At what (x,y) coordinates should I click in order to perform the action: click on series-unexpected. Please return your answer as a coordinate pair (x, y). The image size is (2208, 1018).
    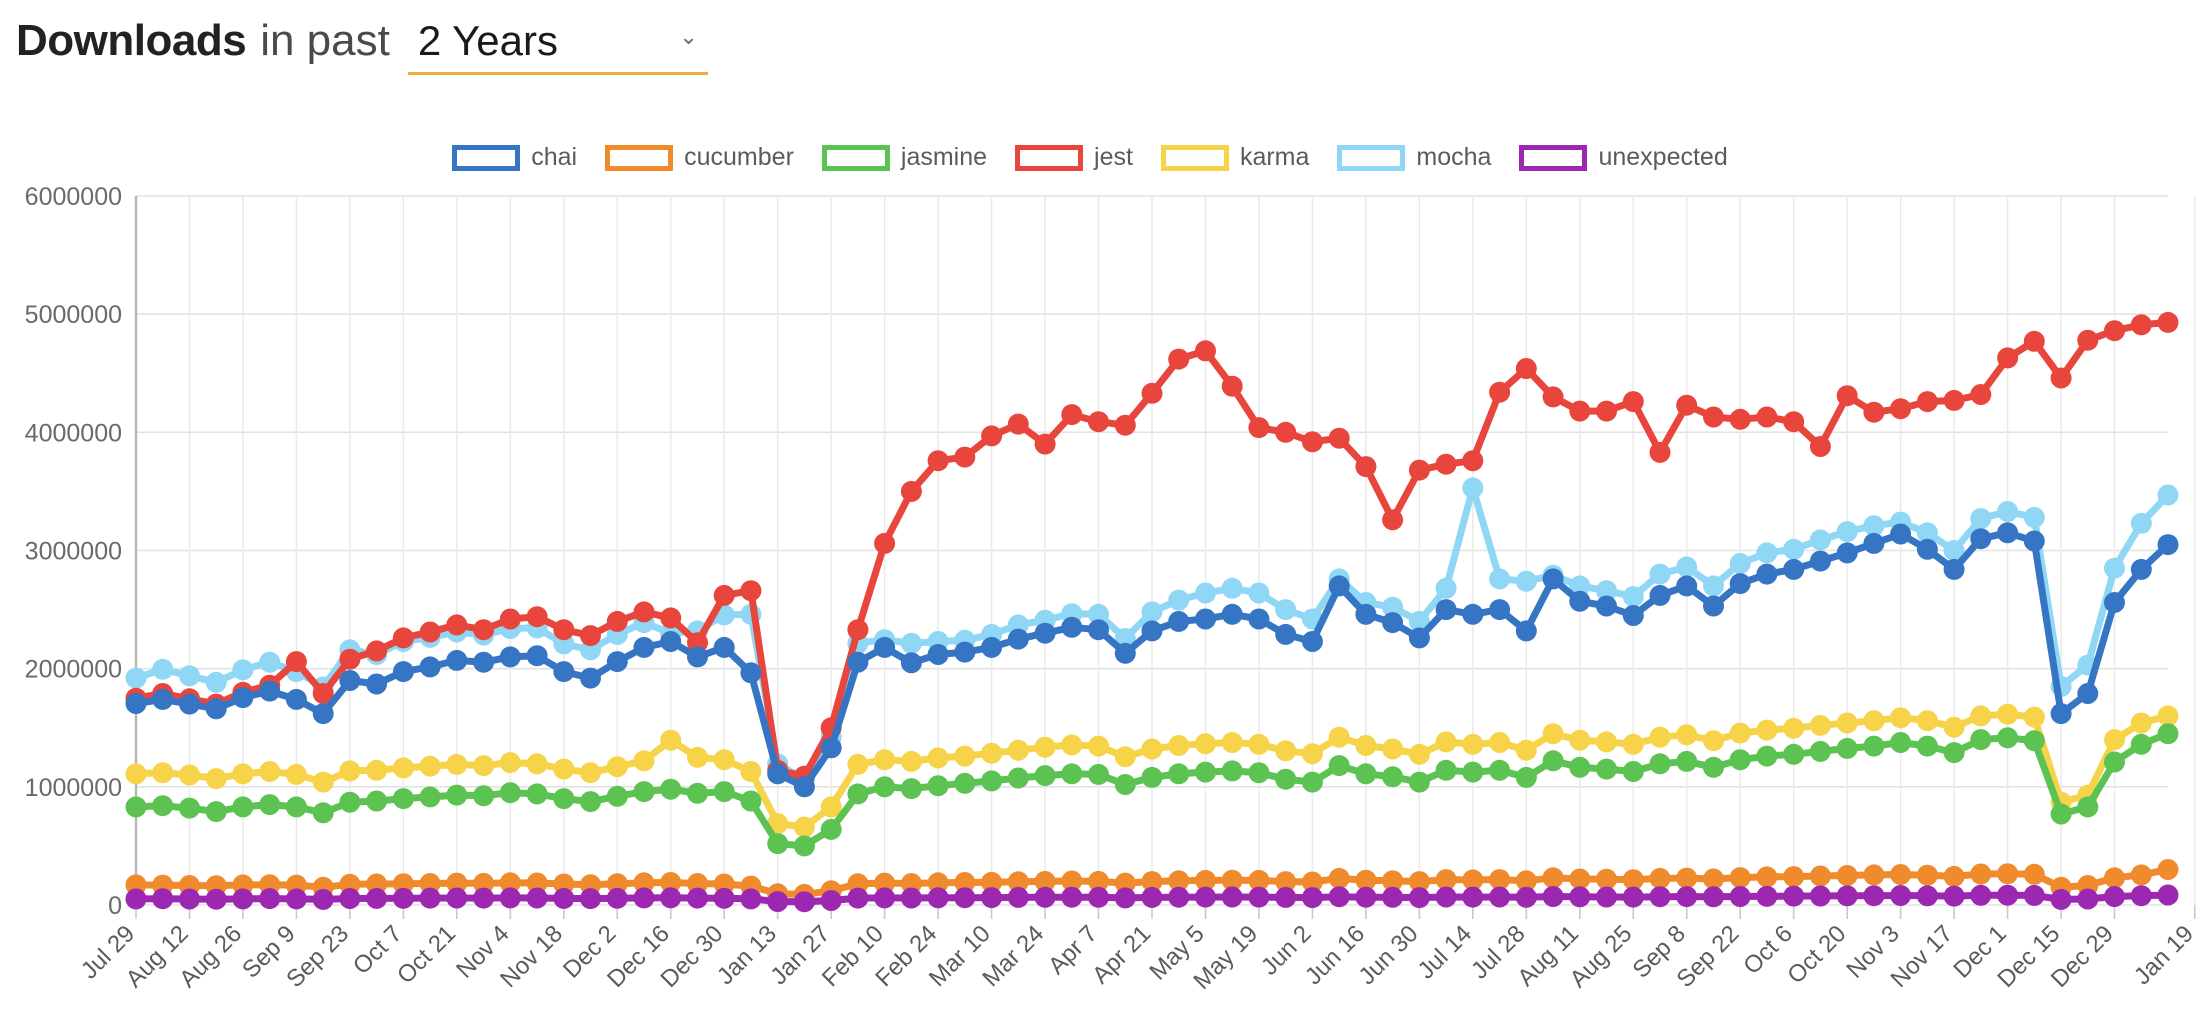
    Looking at the image, I should click on (1152, 898).